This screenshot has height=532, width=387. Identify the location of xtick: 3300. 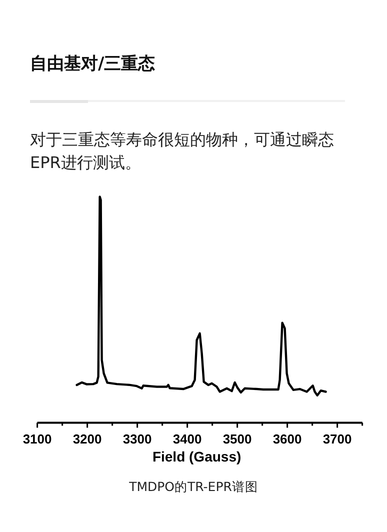
(137, 439).